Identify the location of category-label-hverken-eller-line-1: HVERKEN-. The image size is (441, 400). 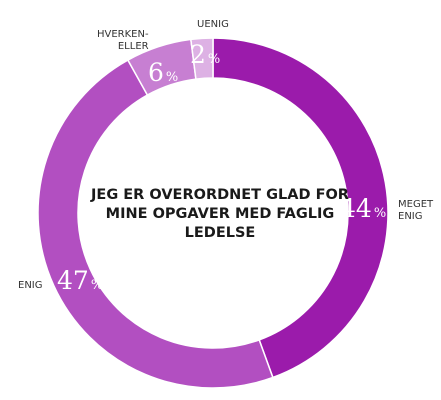
(123, 34).